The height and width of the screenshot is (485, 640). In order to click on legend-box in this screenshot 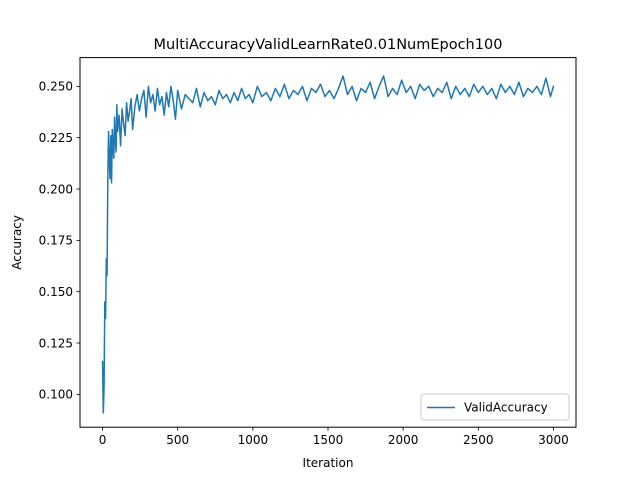, I will do `click(495, 407)`.